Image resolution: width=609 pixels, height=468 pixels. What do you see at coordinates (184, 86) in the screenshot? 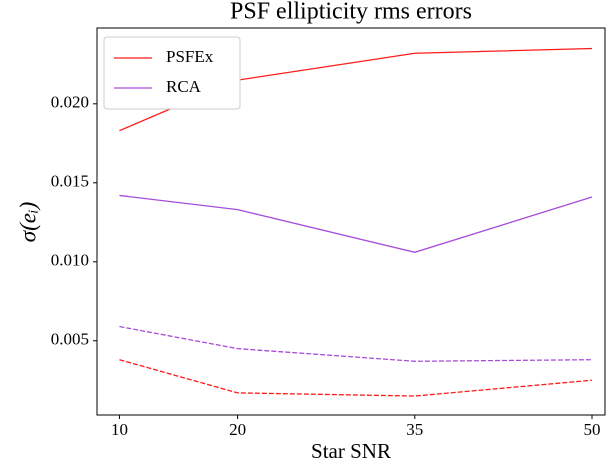
I see `legend-label: RCA` at bounding box center [184, 86].